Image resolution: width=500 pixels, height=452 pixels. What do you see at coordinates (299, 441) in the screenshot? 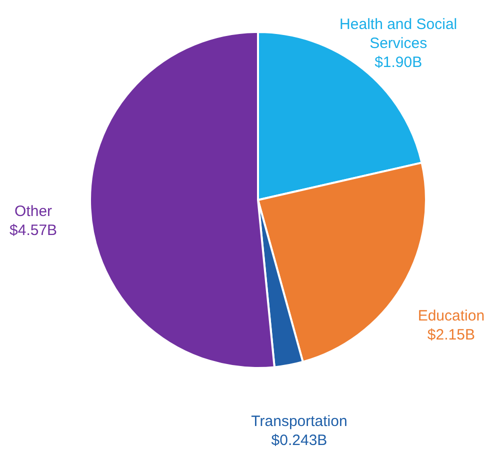
I see `data-label: $0.243B` at bounding box center [299, 441].